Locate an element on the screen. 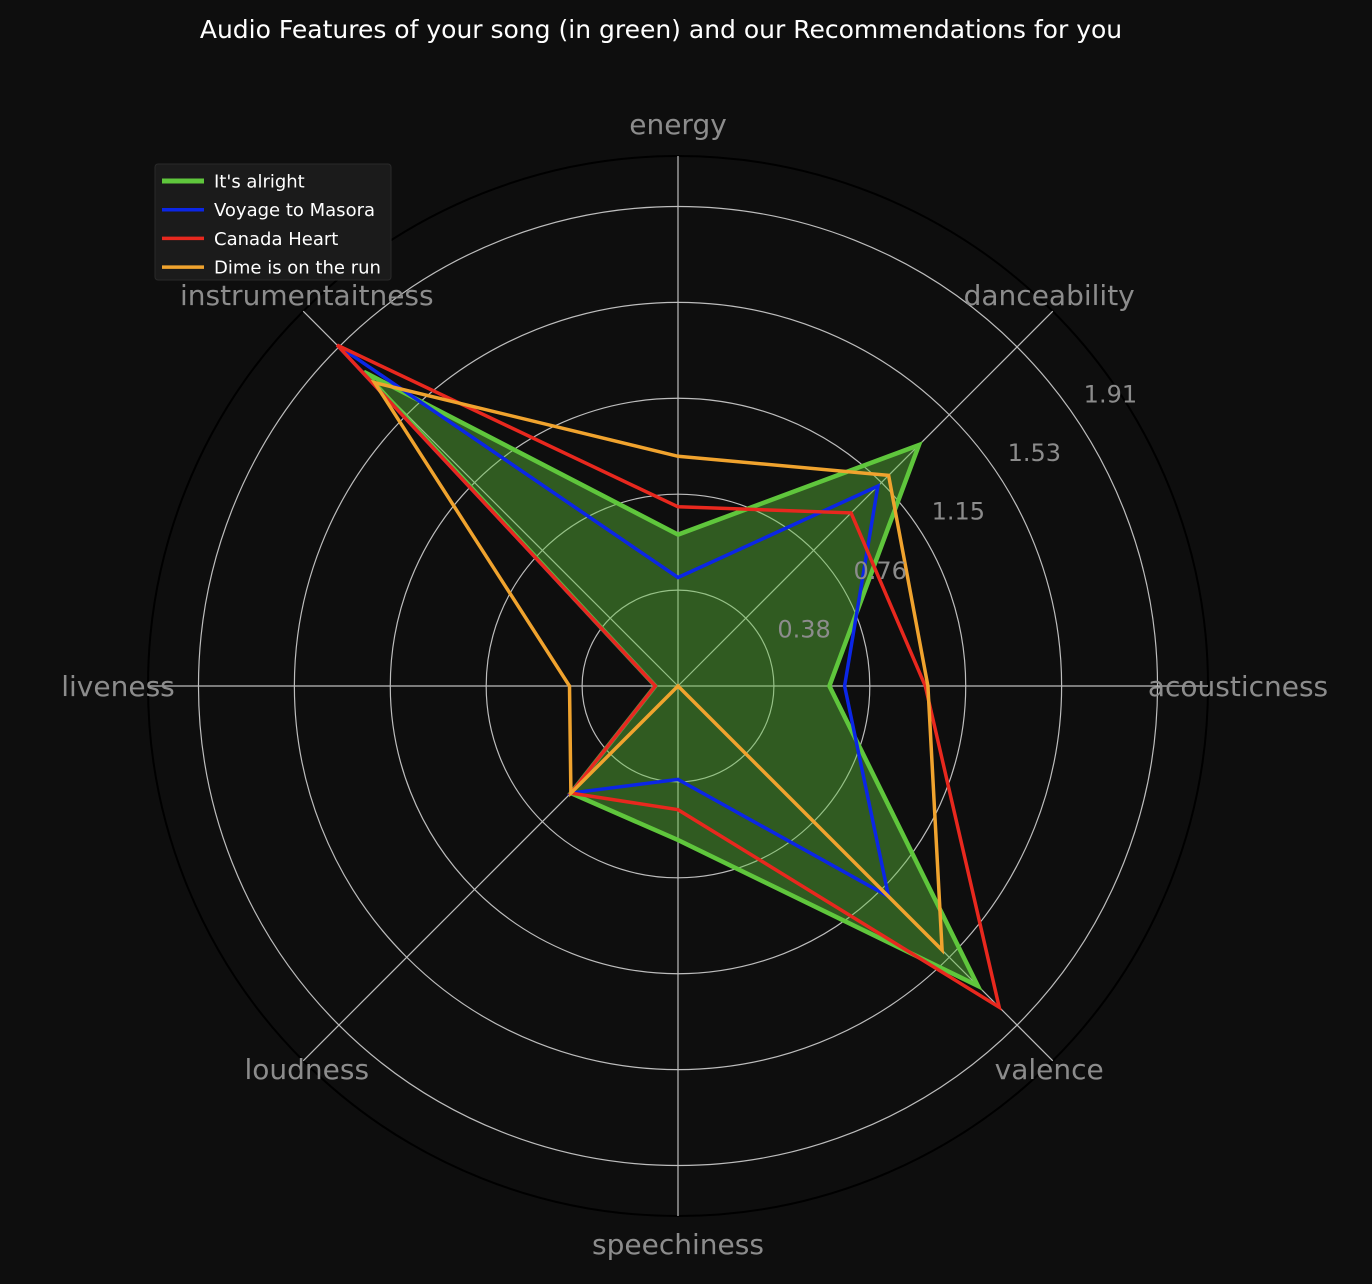  radial-tick-label: 1.91 is located at coordinates (1110, 395).